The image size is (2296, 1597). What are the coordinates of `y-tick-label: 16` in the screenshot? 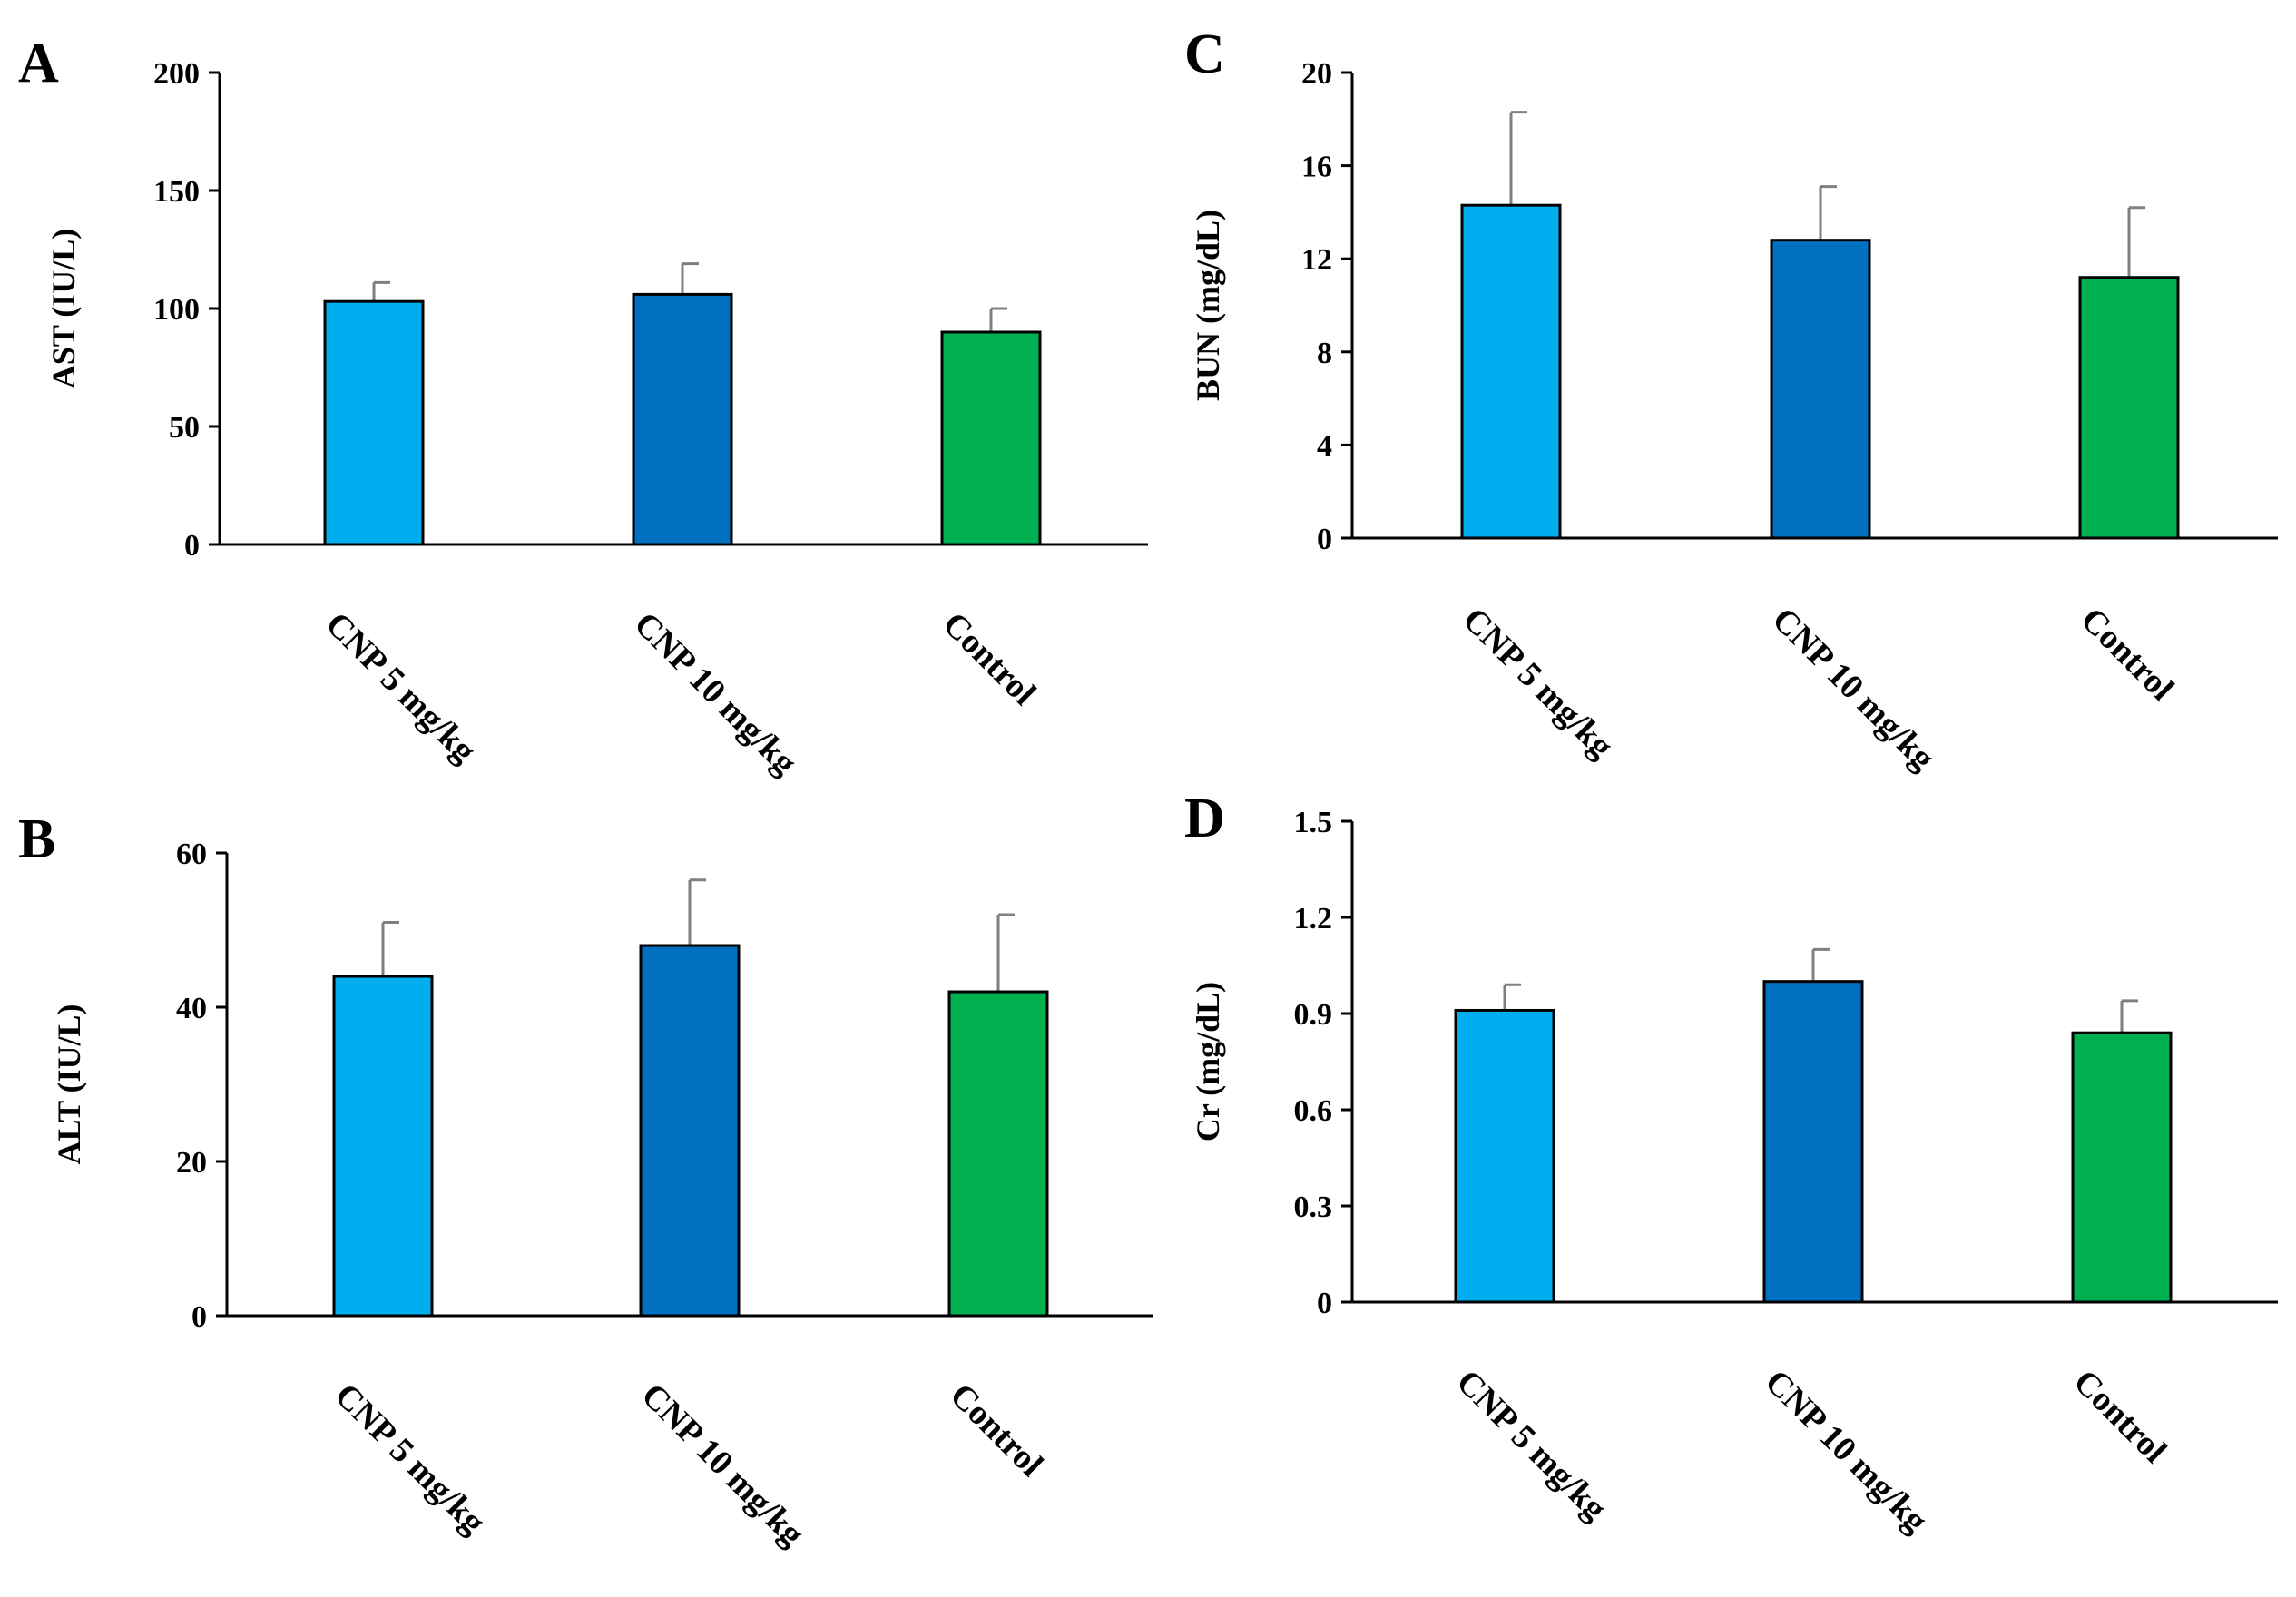 It's located at (1316, 167).